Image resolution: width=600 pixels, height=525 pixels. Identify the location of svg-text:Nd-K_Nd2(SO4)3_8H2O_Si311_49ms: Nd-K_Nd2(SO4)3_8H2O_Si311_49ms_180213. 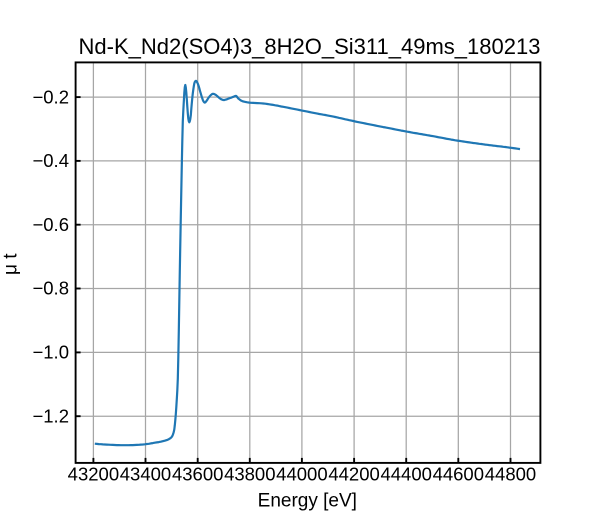
(310, 46).